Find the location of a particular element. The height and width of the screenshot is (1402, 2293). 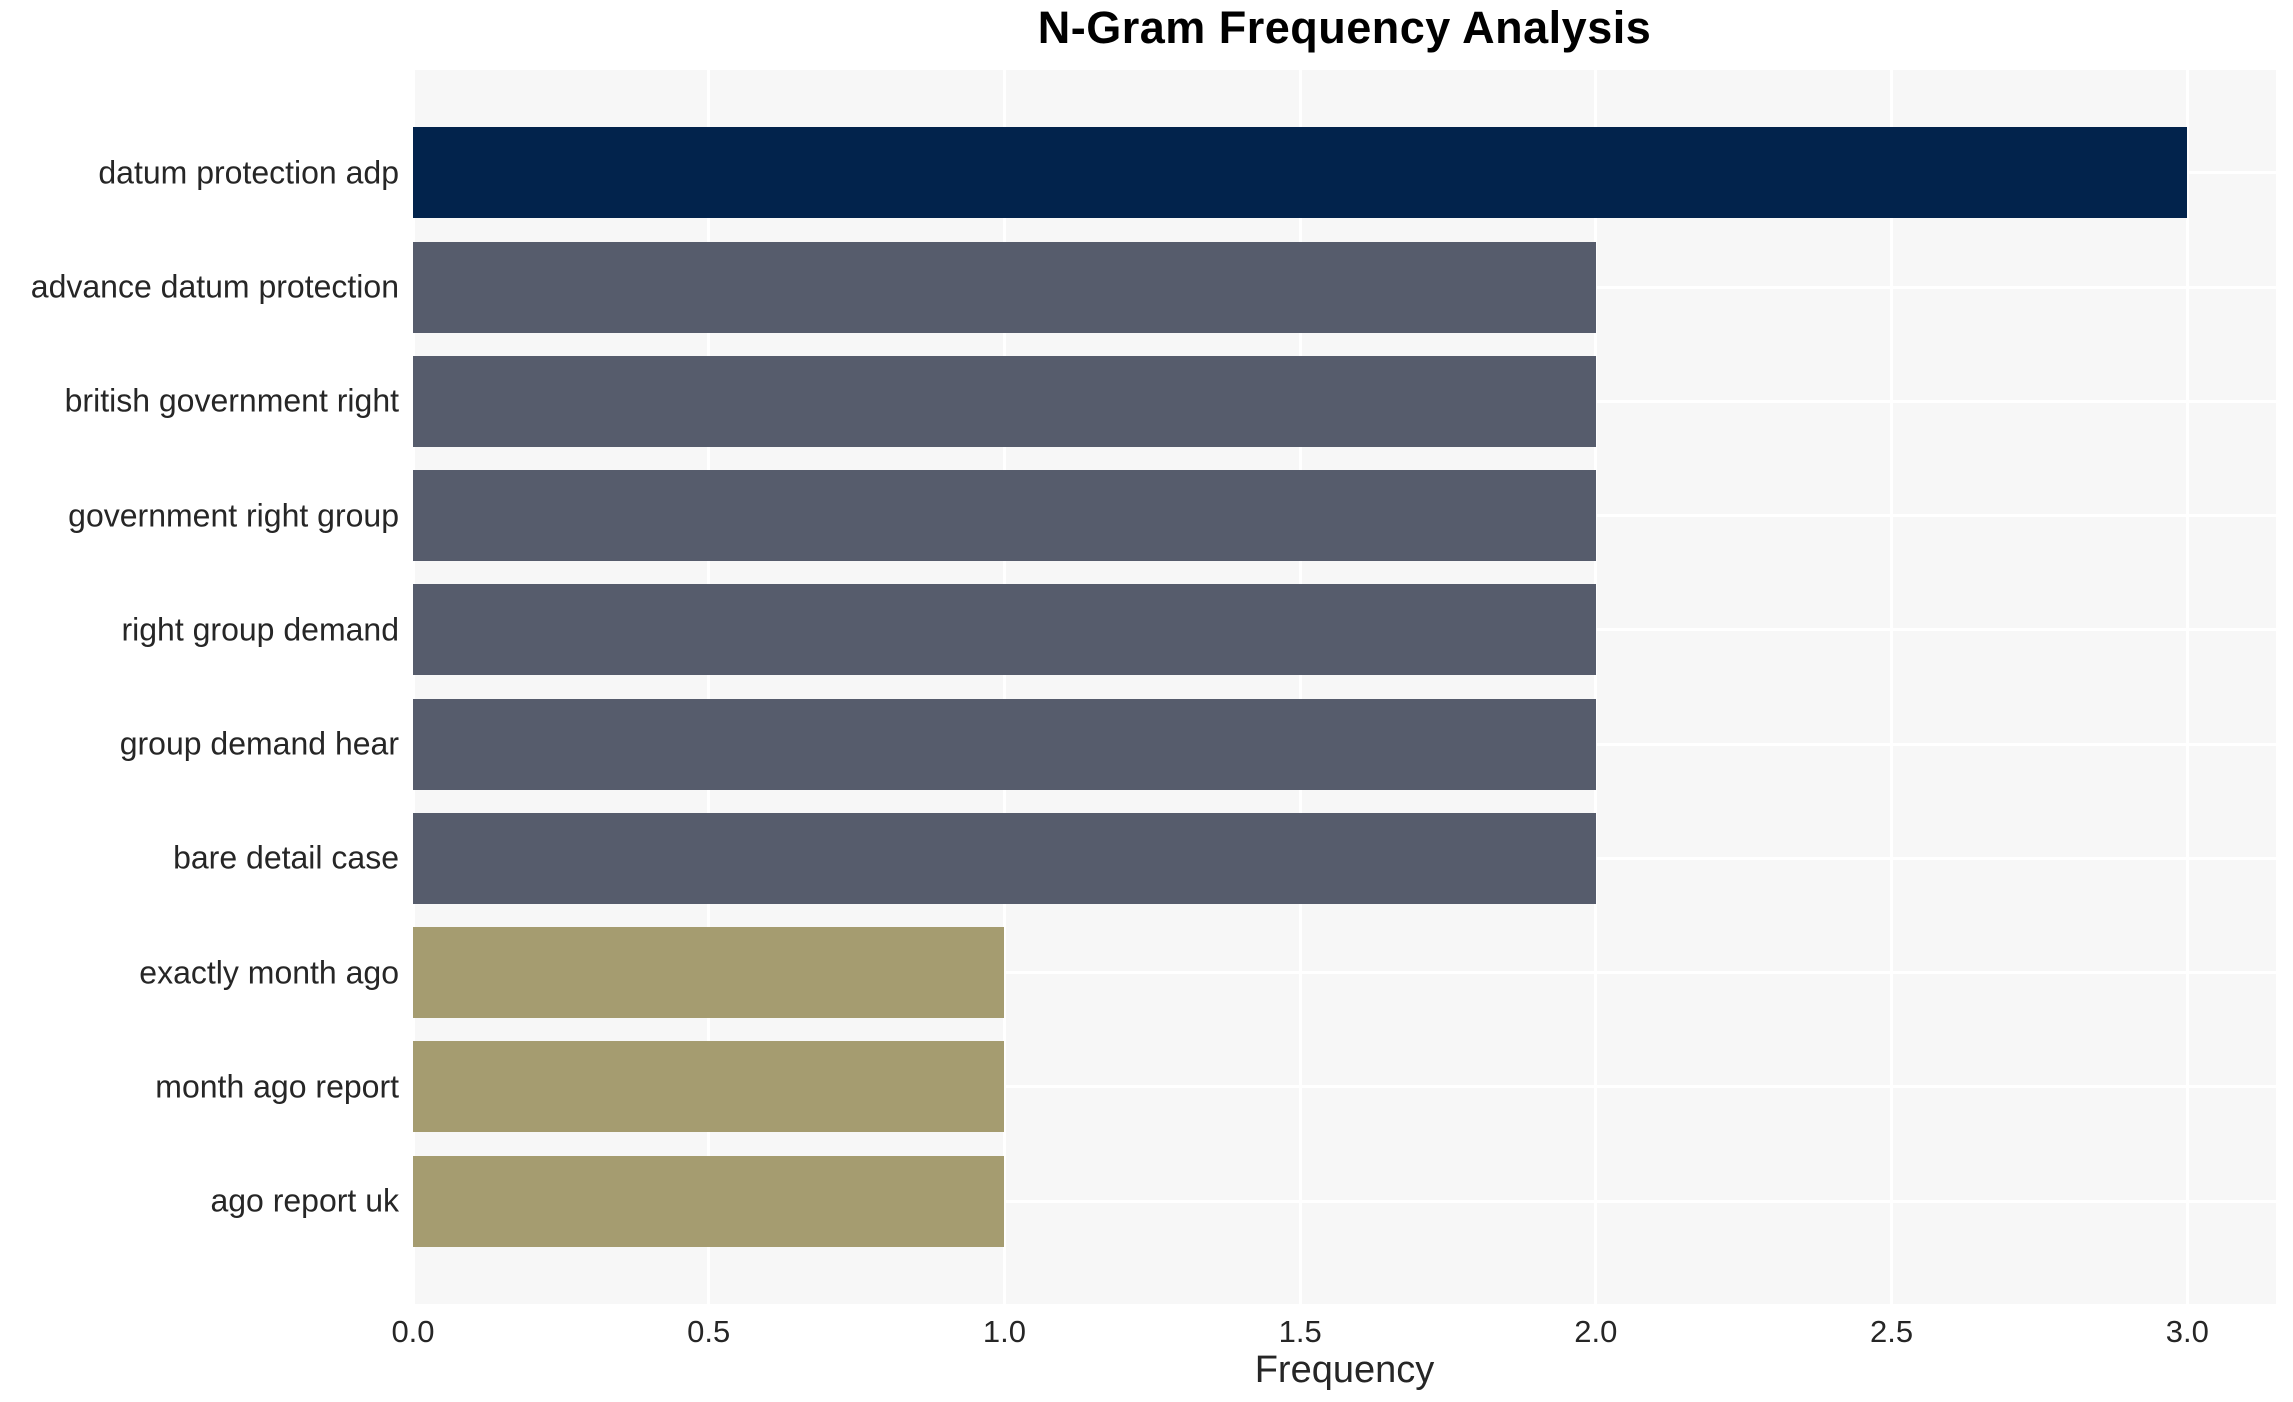

bar-ago-report-uk is located at coordinates (709, 1201).